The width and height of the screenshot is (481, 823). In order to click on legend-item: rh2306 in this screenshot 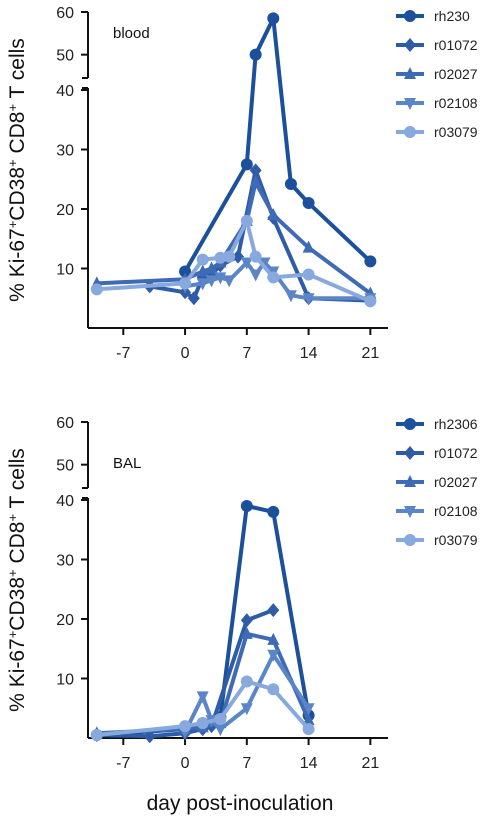, I will do `click(437, 424)`.